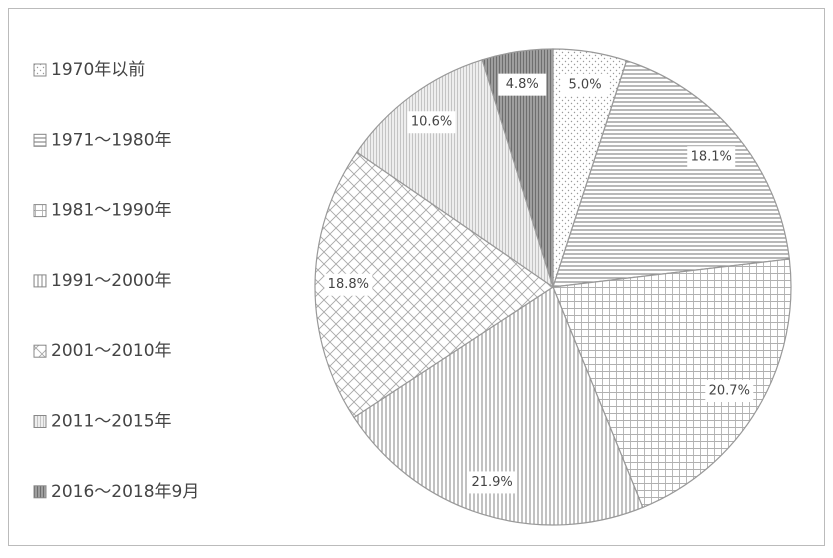 This screenshot has height=558, width=833. What do you see at coordinates (111, 281) in the screenshot?
I see `legend-label: 1991～2000年` at bounding box center [111, 281].